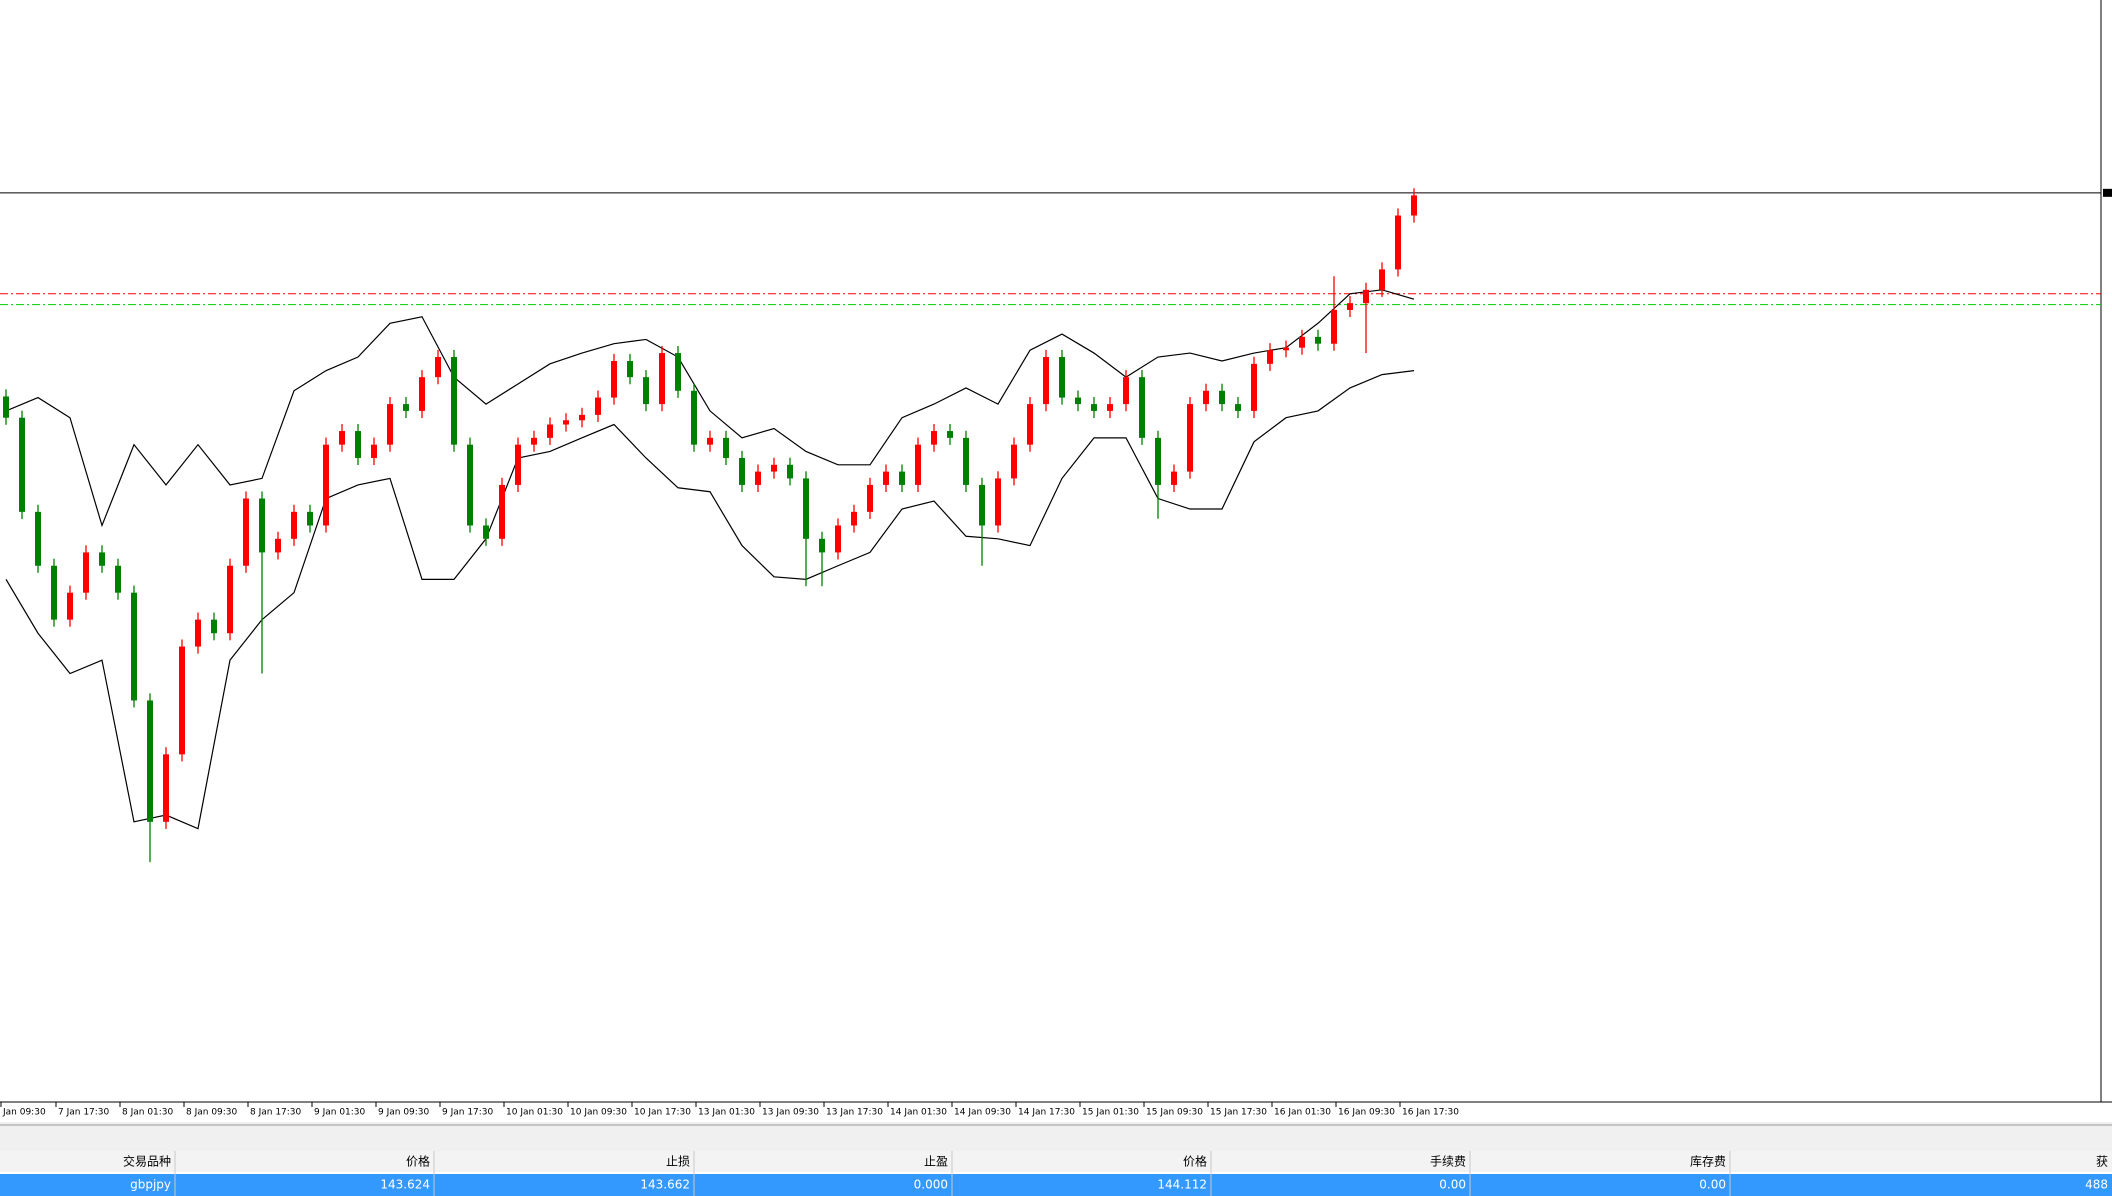  Describe the element at coordinates (1430, 1113) in the screenshot. I see `x-tick-label: 16 Jan 17:30` at that location.